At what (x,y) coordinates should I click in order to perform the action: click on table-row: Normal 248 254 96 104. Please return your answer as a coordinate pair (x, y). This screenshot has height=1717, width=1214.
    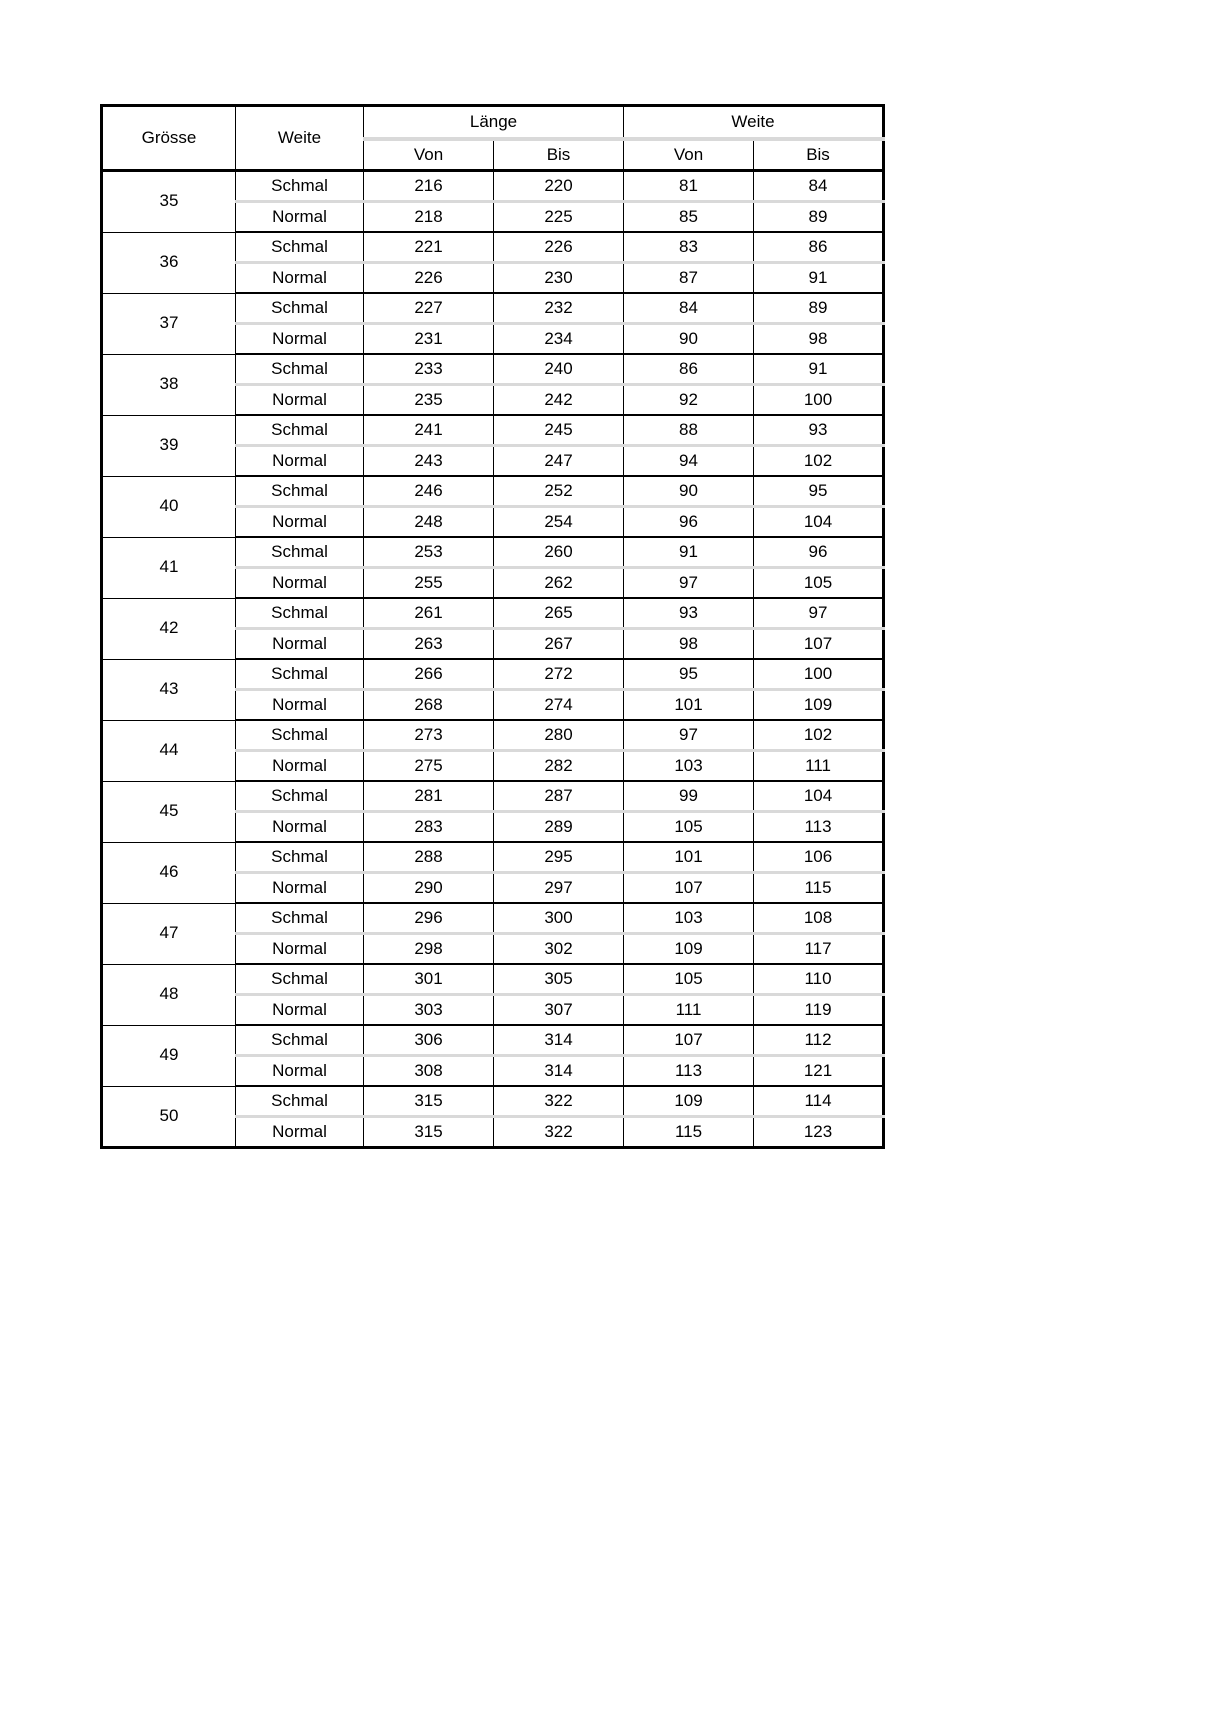
    Looking at the image, I should click on (493, 521).